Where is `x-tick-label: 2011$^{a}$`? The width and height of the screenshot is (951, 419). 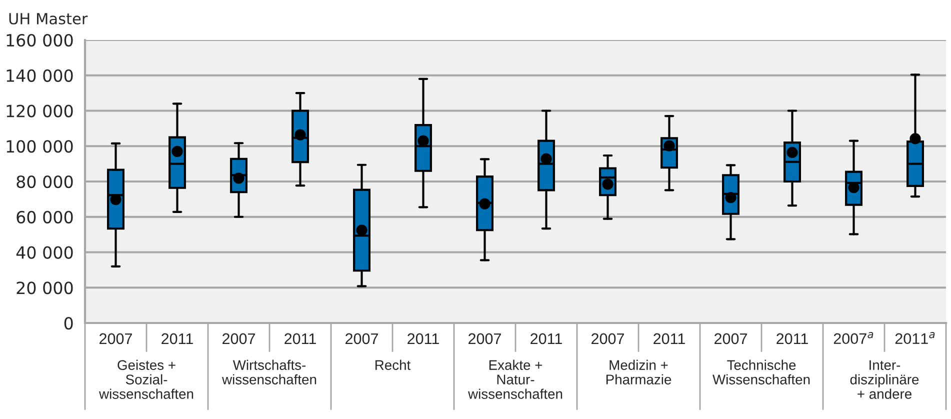
x-tick-label: 2011$^{a}$ is located at coordinates (915, 338).